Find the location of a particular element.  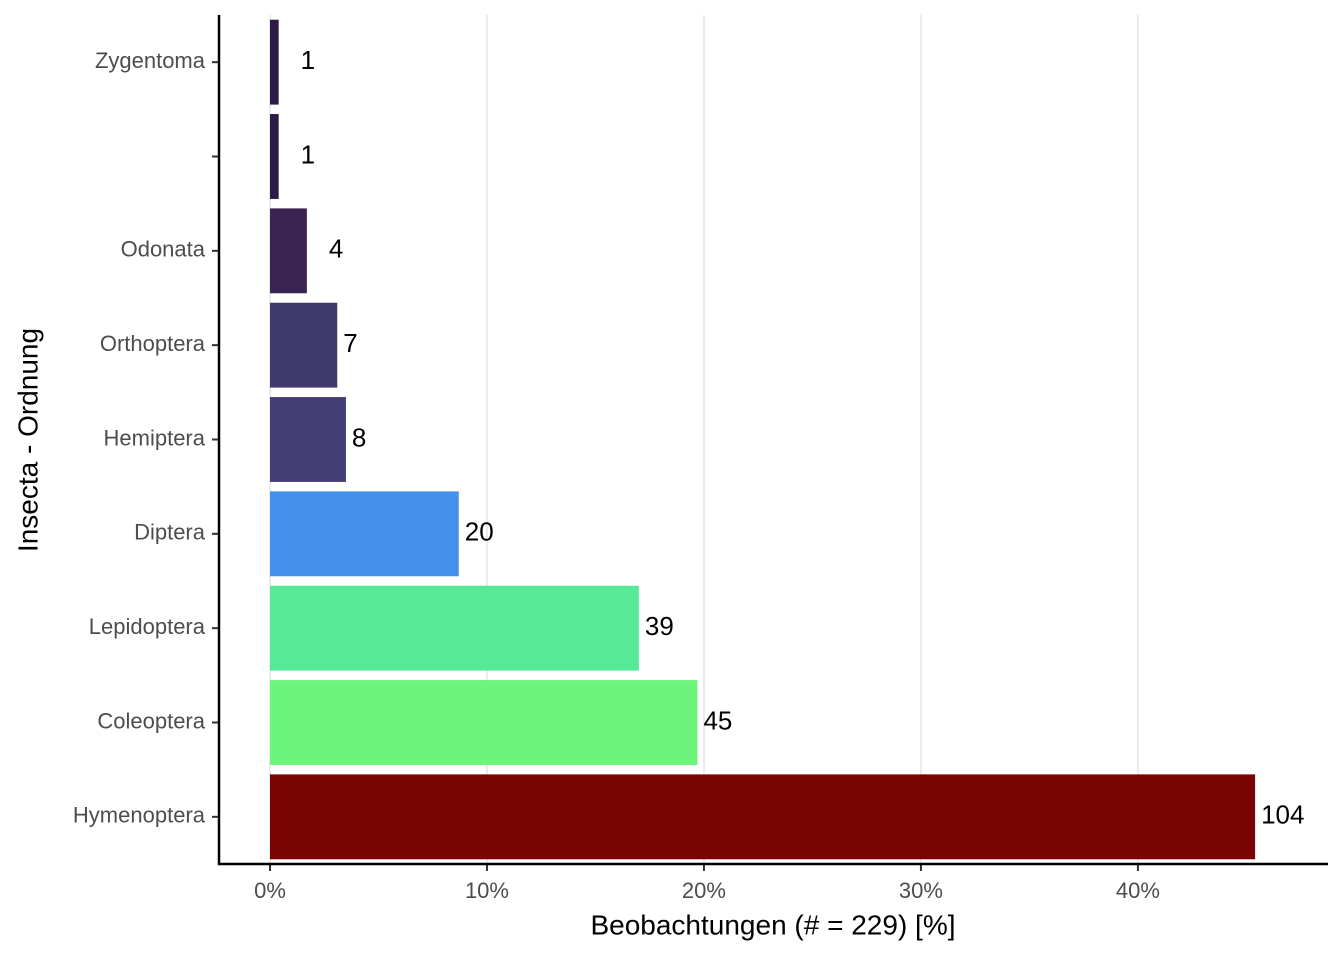

value-label: 20 is located at coordinates (479, 532).